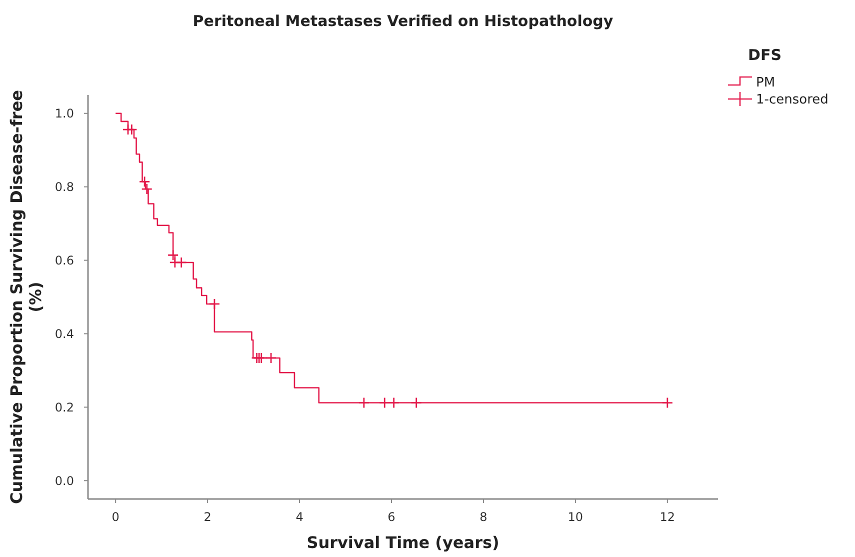 This screenshot has width=855, height=557. What do you see at coordinates (766, 83) in the screenshot?
I see `legend-label: PM` at bounding box center [766, 83].